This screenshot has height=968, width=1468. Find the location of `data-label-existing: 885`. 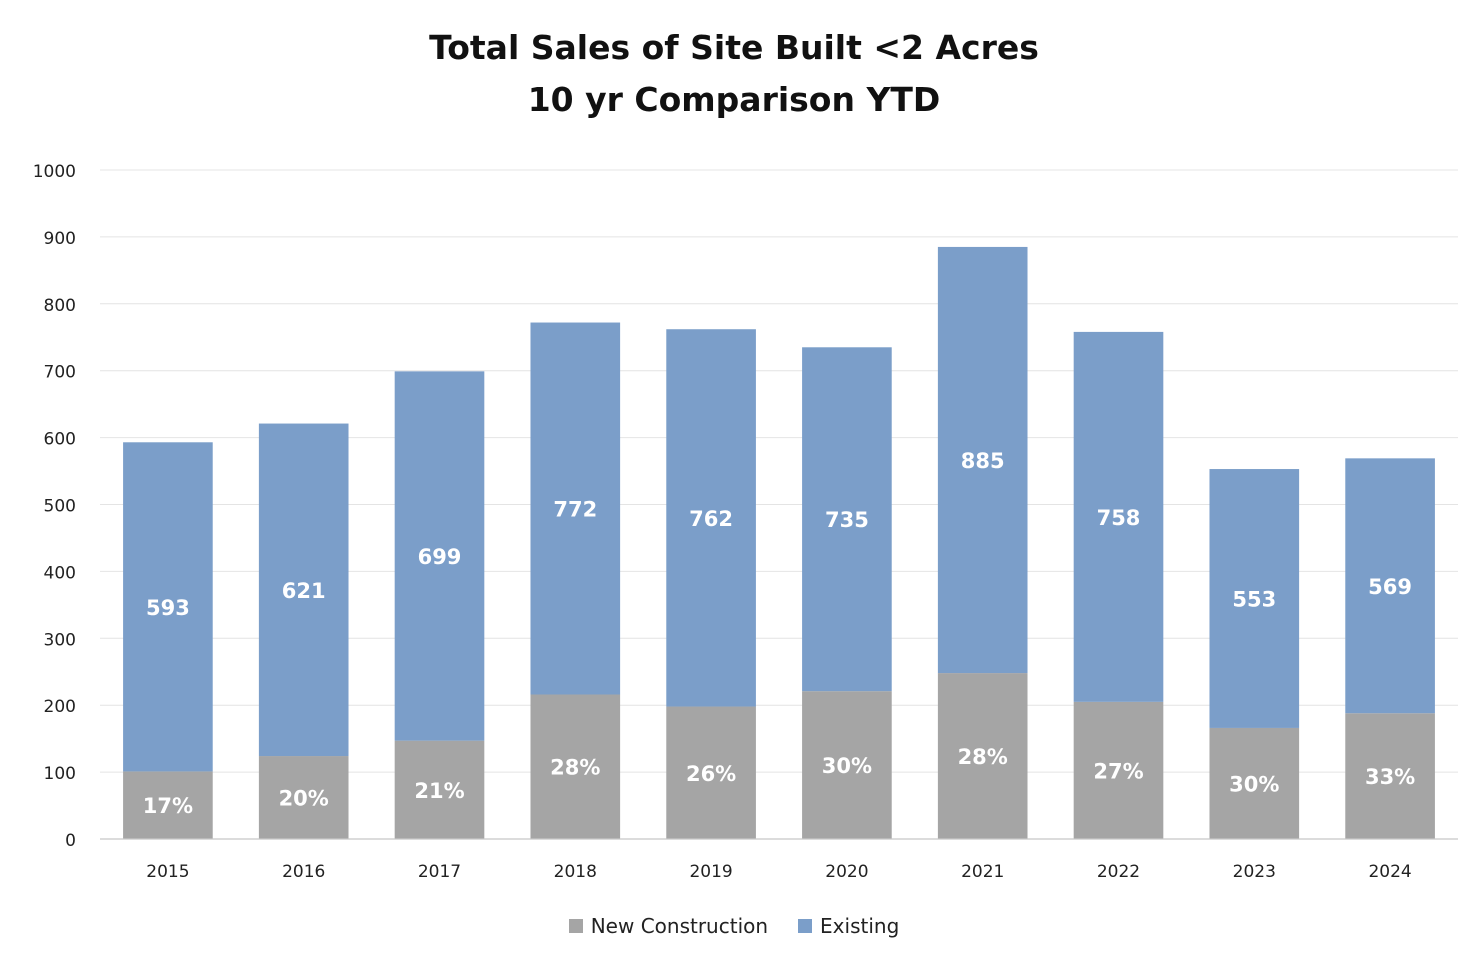

data-label-existing: 885 is located at coordinates (983, 461).